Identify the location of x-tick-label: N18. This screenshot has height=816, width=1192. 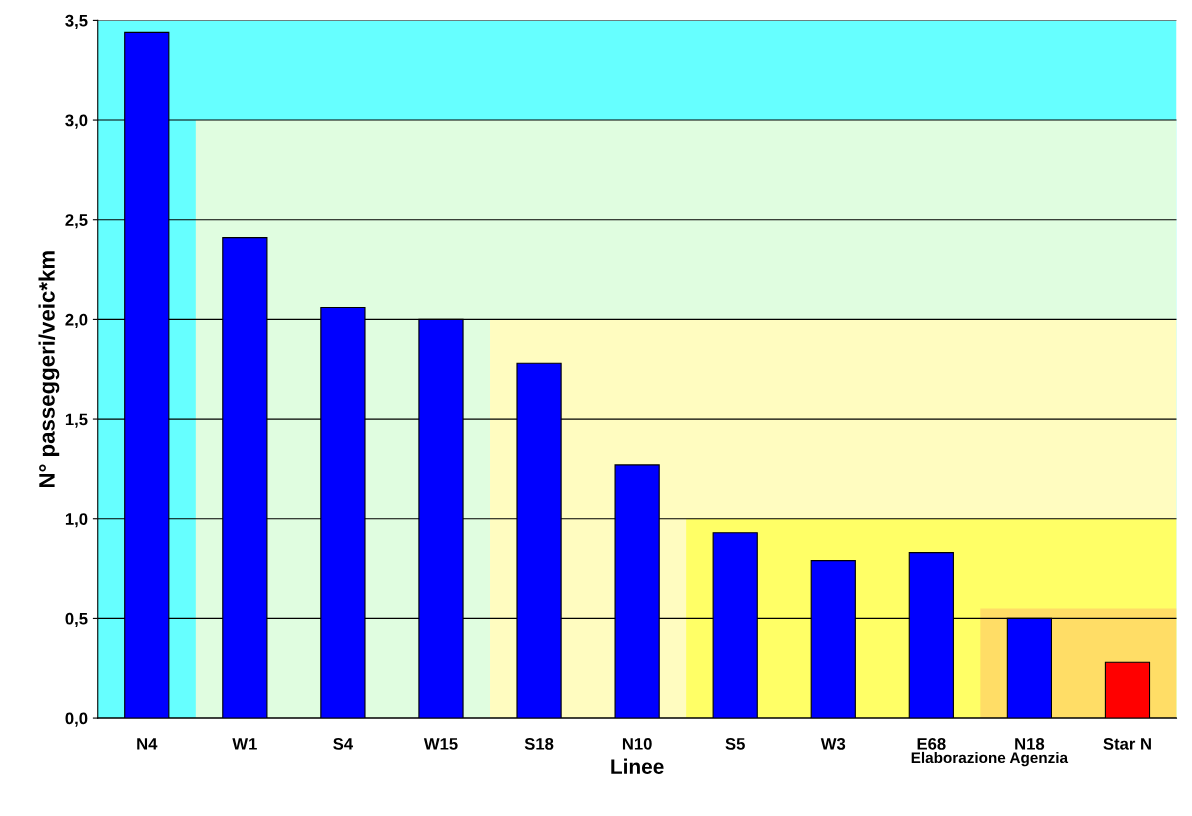
(1030, 743).